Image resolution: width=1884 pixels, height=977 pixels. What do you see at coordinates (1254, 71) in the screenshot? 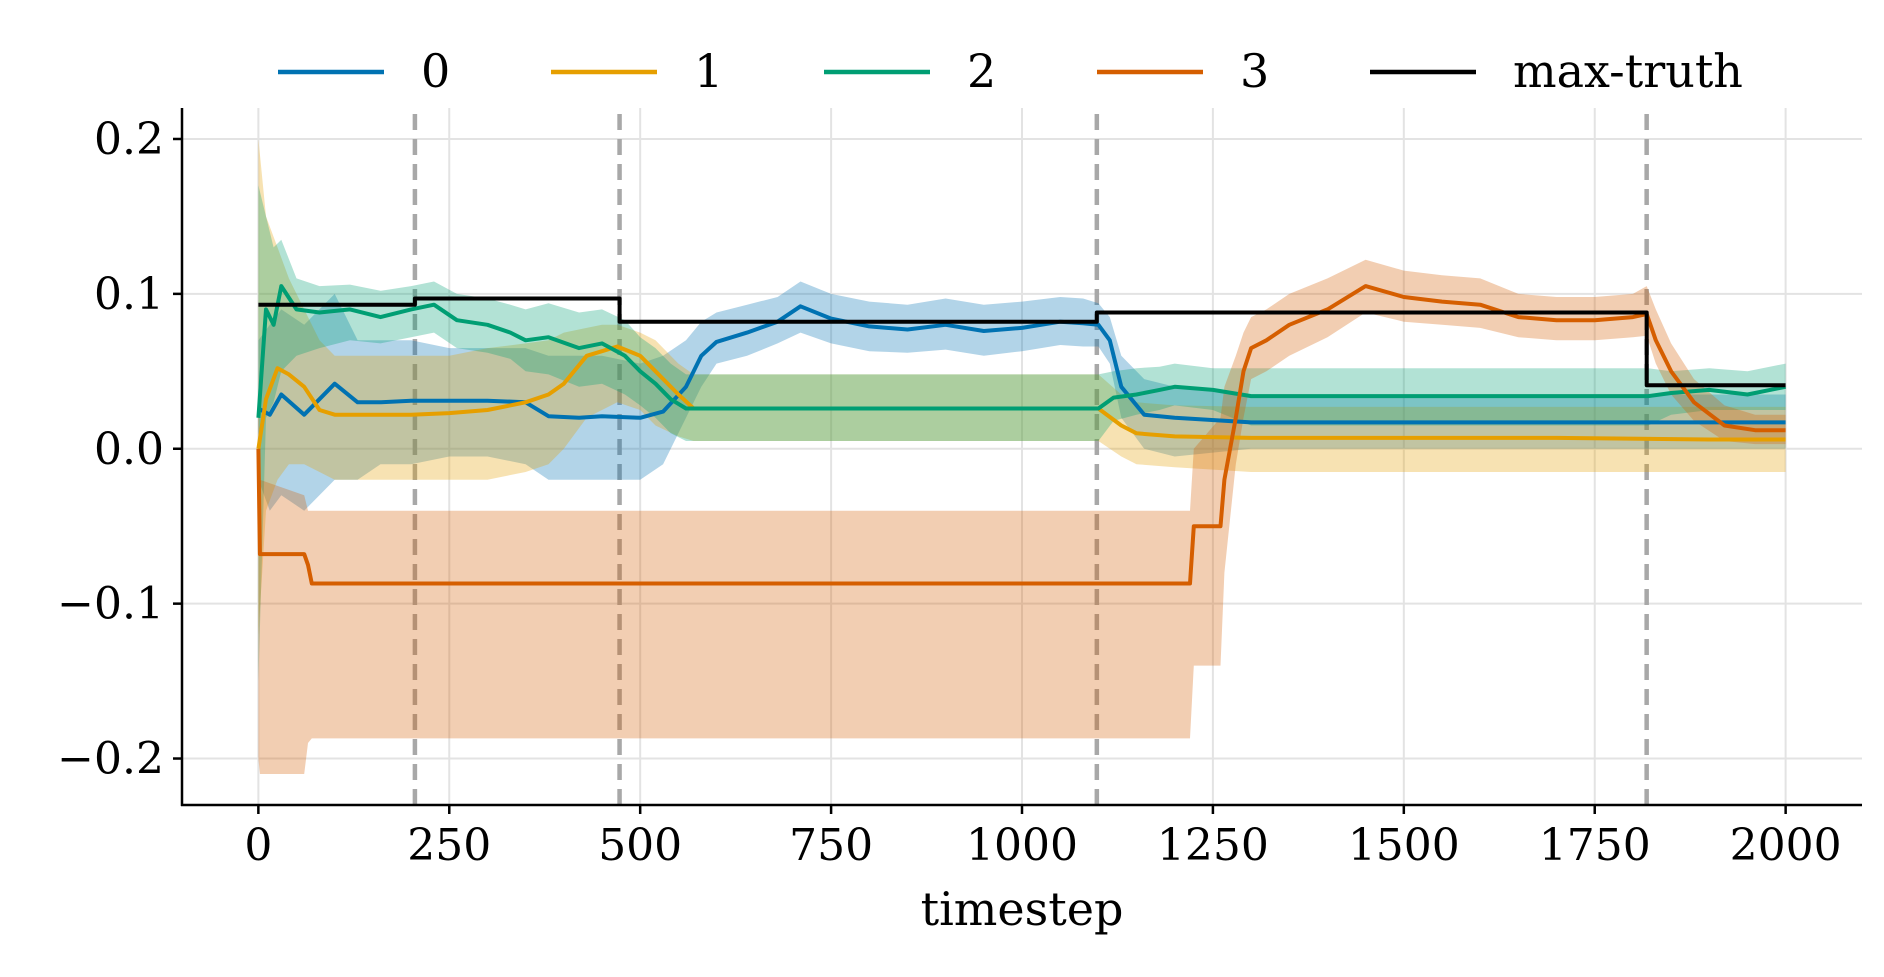
I see `legend-label-3: 3` at bounding box center [1254, 71].